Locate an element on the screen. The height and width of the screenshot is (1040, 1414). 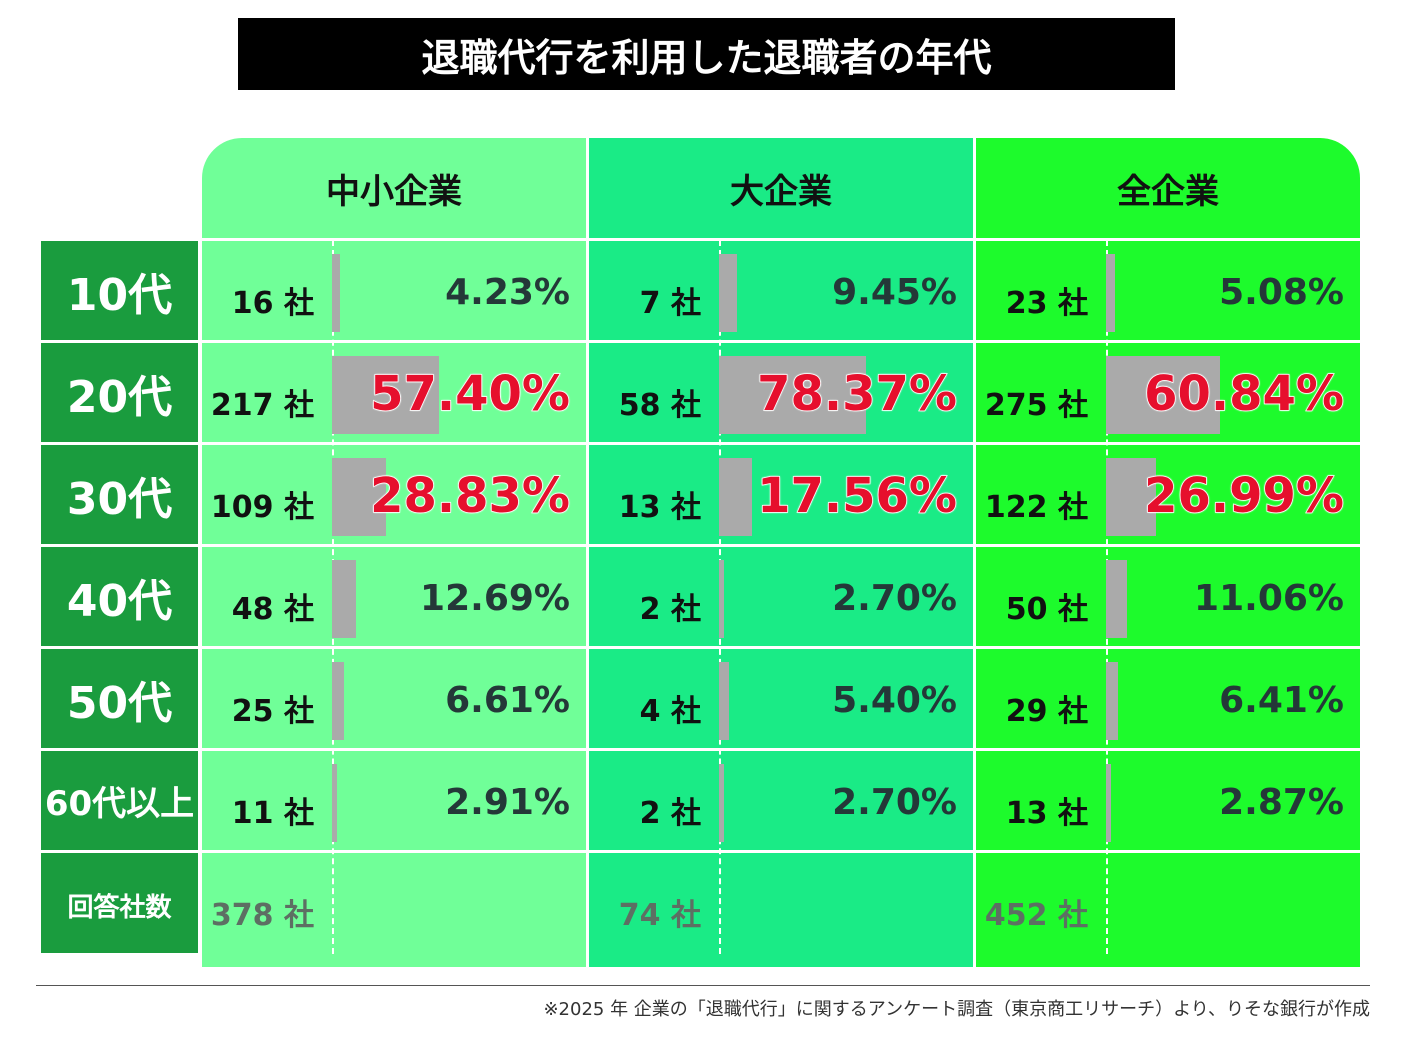
percent: 11.06% is located at coordinates (1269, 598).